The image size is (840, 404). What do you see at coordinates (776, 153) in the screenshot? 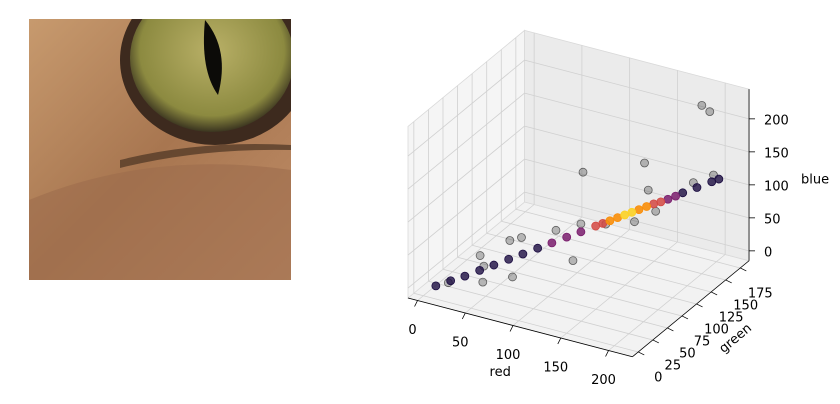
I see `z-tick-label: 150` at bounding box center [776, 153].